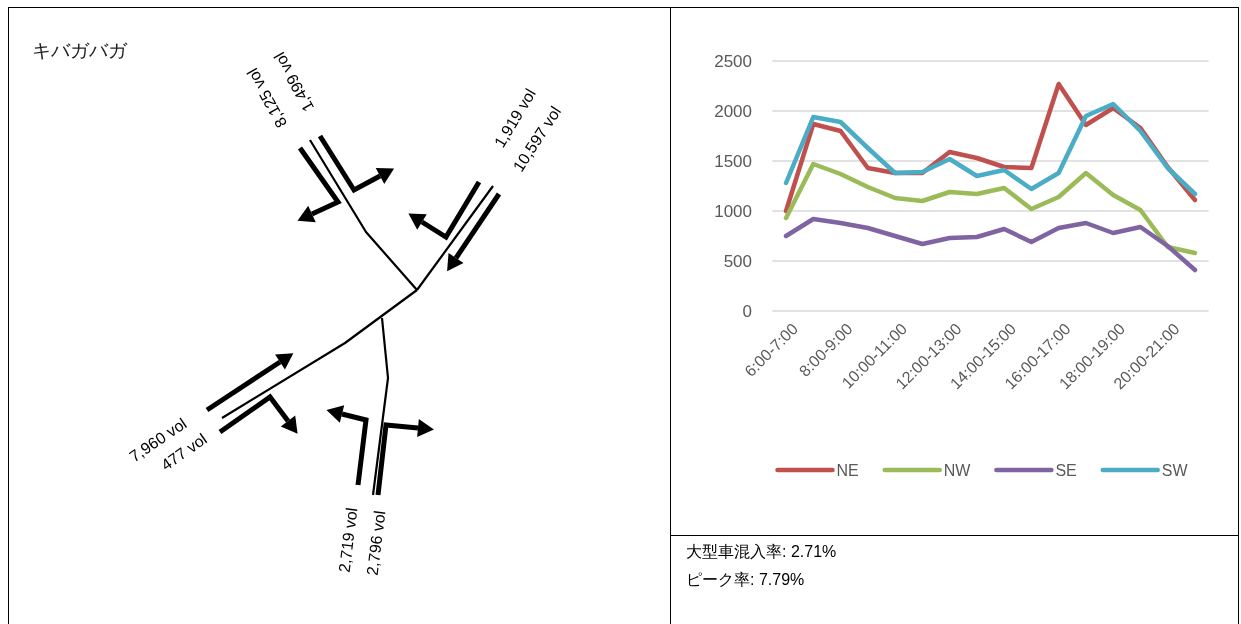  I want to click on y-tick-label: 2000, so click(733, 111).